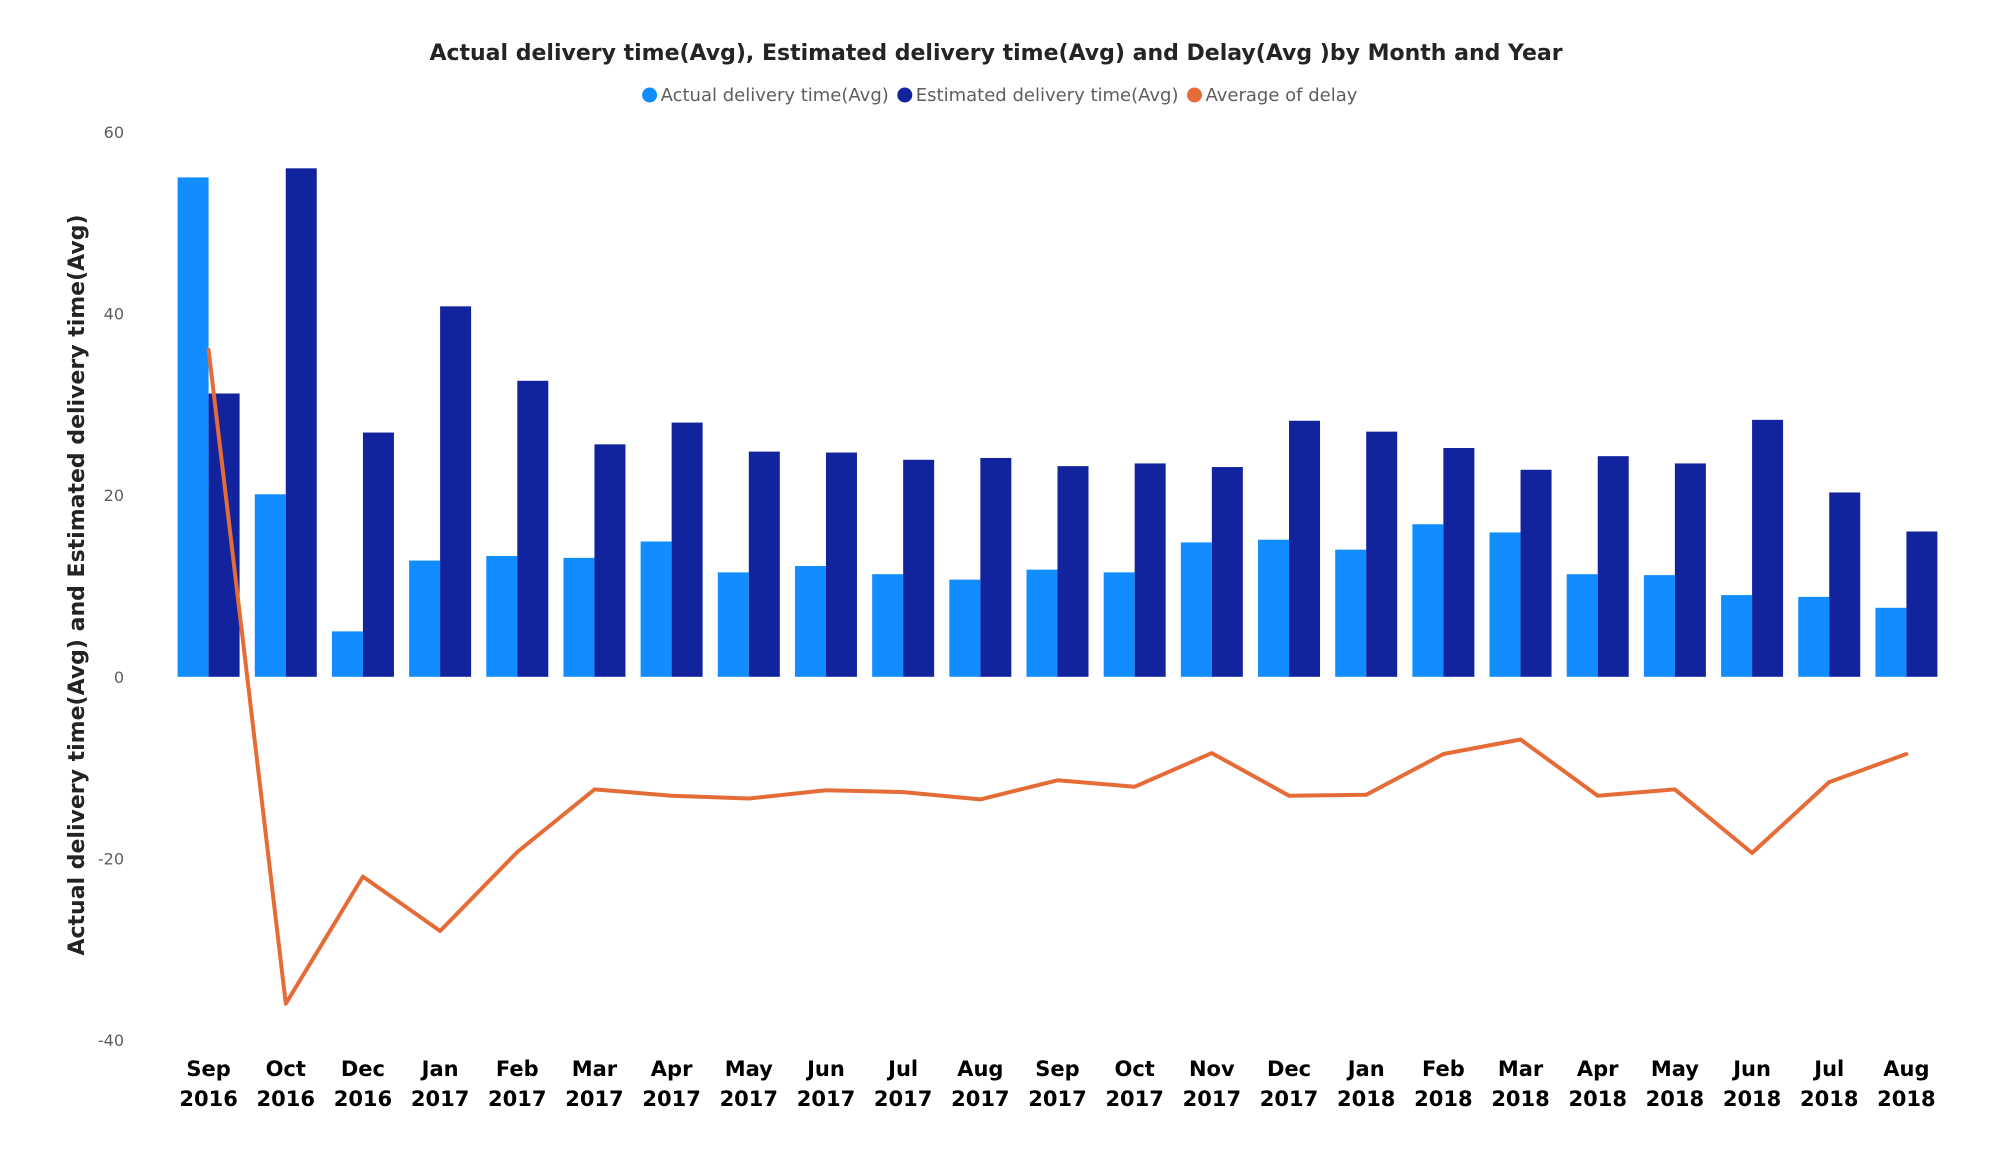 This screenshot has height=1152, width=1992. I want to click on x-tick-month: Aug, so click(1906, 1069).